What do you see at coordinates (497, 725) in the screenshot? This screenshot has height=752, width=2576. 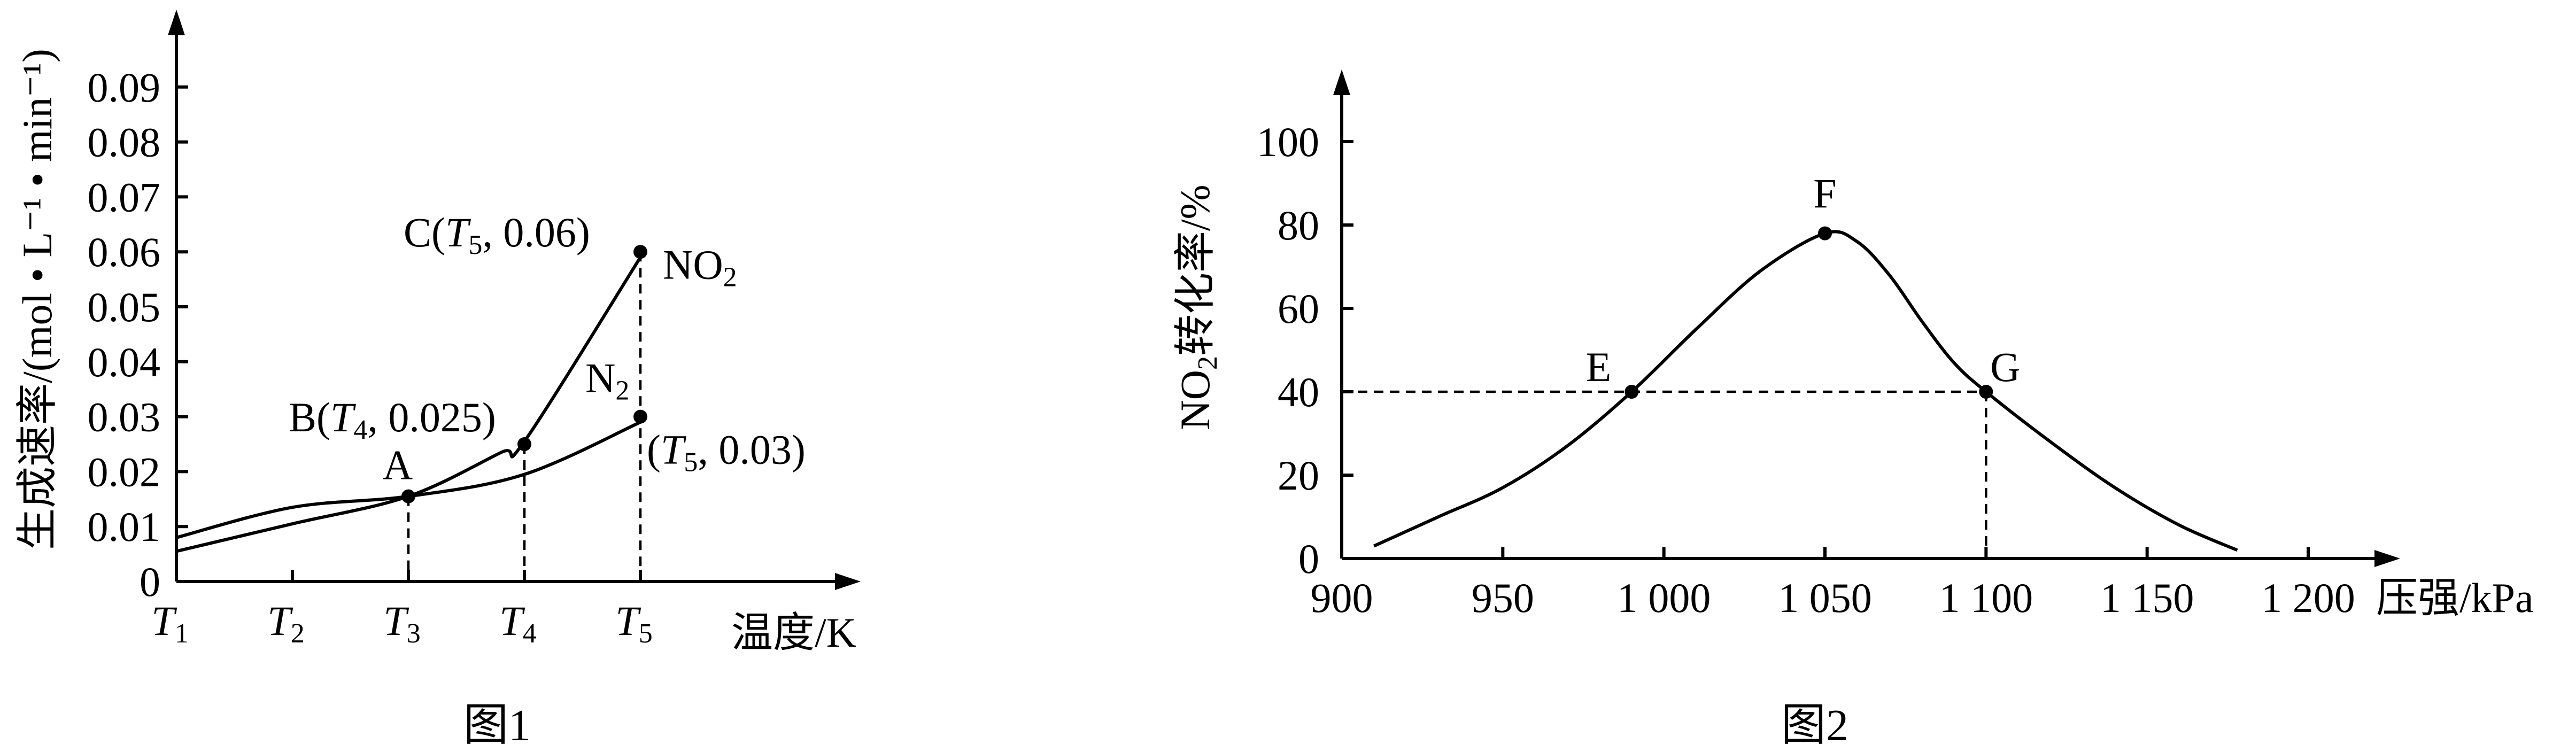 I see `figure-caption-1: 图1` at bounding box center [497, 725].